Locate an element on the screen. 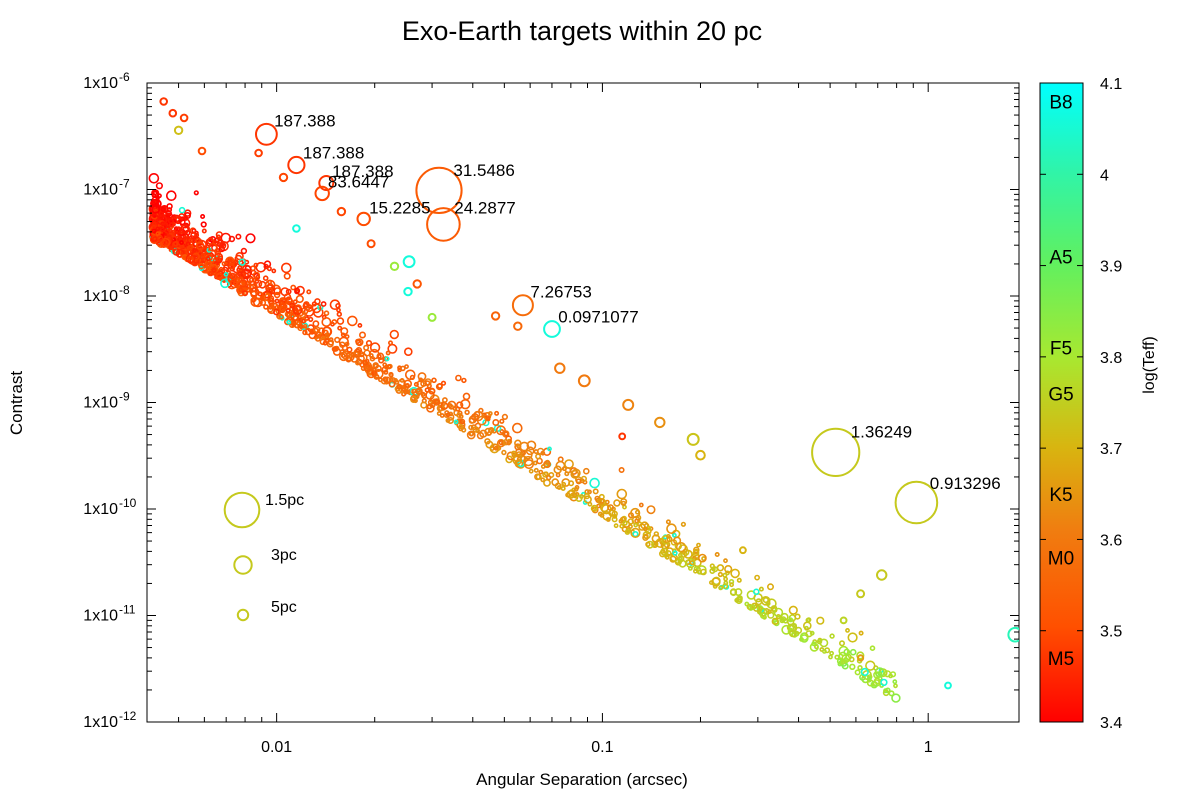  size-legend-label: 3pc is located at coordinates (284, 555).